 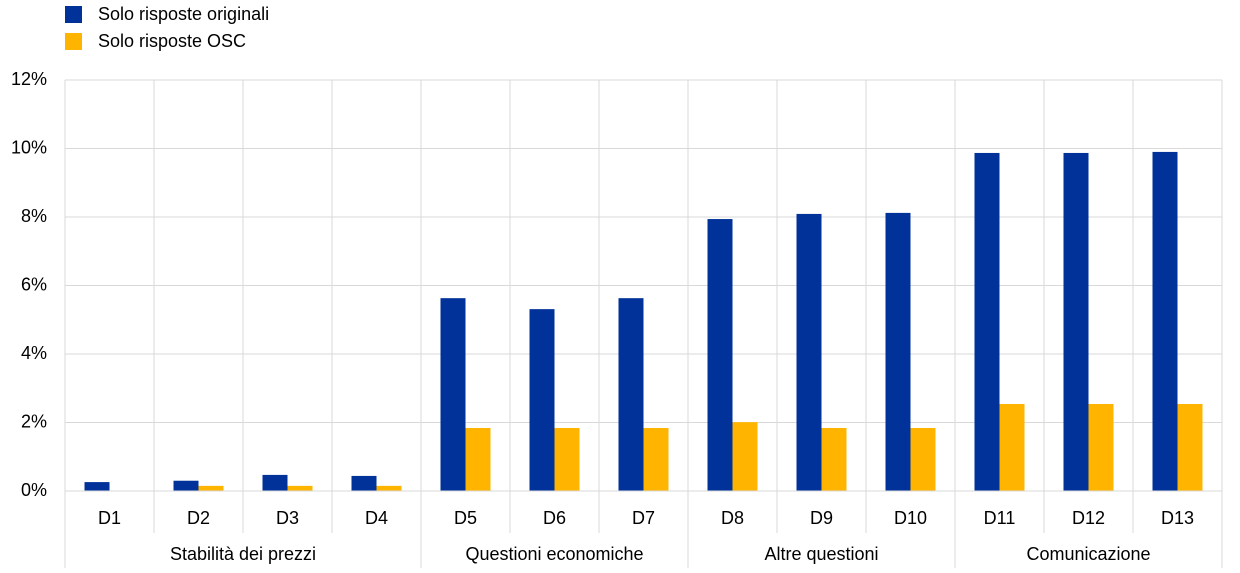 What do you see at coordinates (554, 554) in the screenshot?
I see `group-label: Questioni economiche` at bounding box center [554, 554].